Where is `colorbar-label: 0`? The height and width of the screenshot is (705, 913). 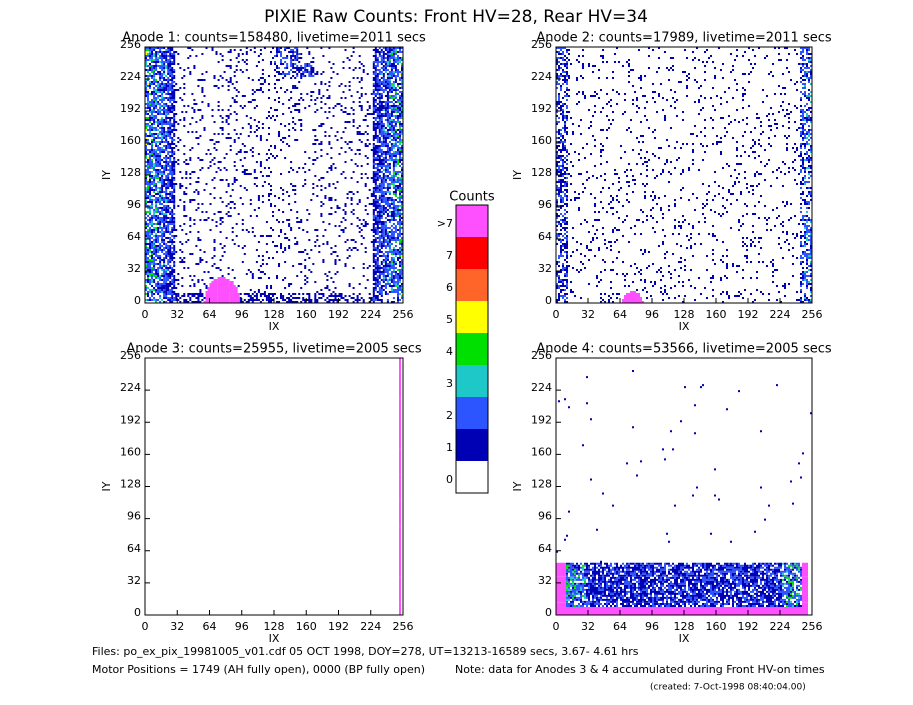
colorbar-label: 0 is located at coordinates (449, 479).